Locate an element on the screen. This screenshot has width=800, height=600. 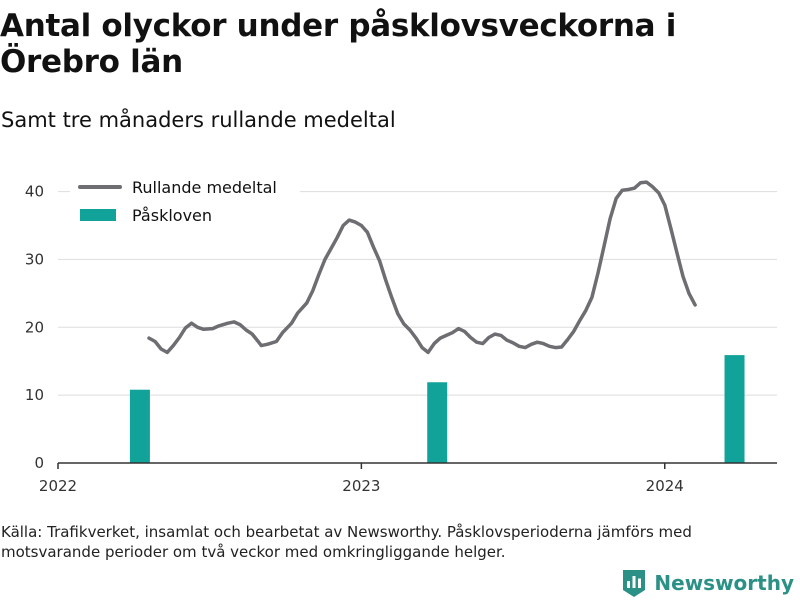
y-axis-ticks: 0 10 20 30 40 is located at coordinates (34, 327).